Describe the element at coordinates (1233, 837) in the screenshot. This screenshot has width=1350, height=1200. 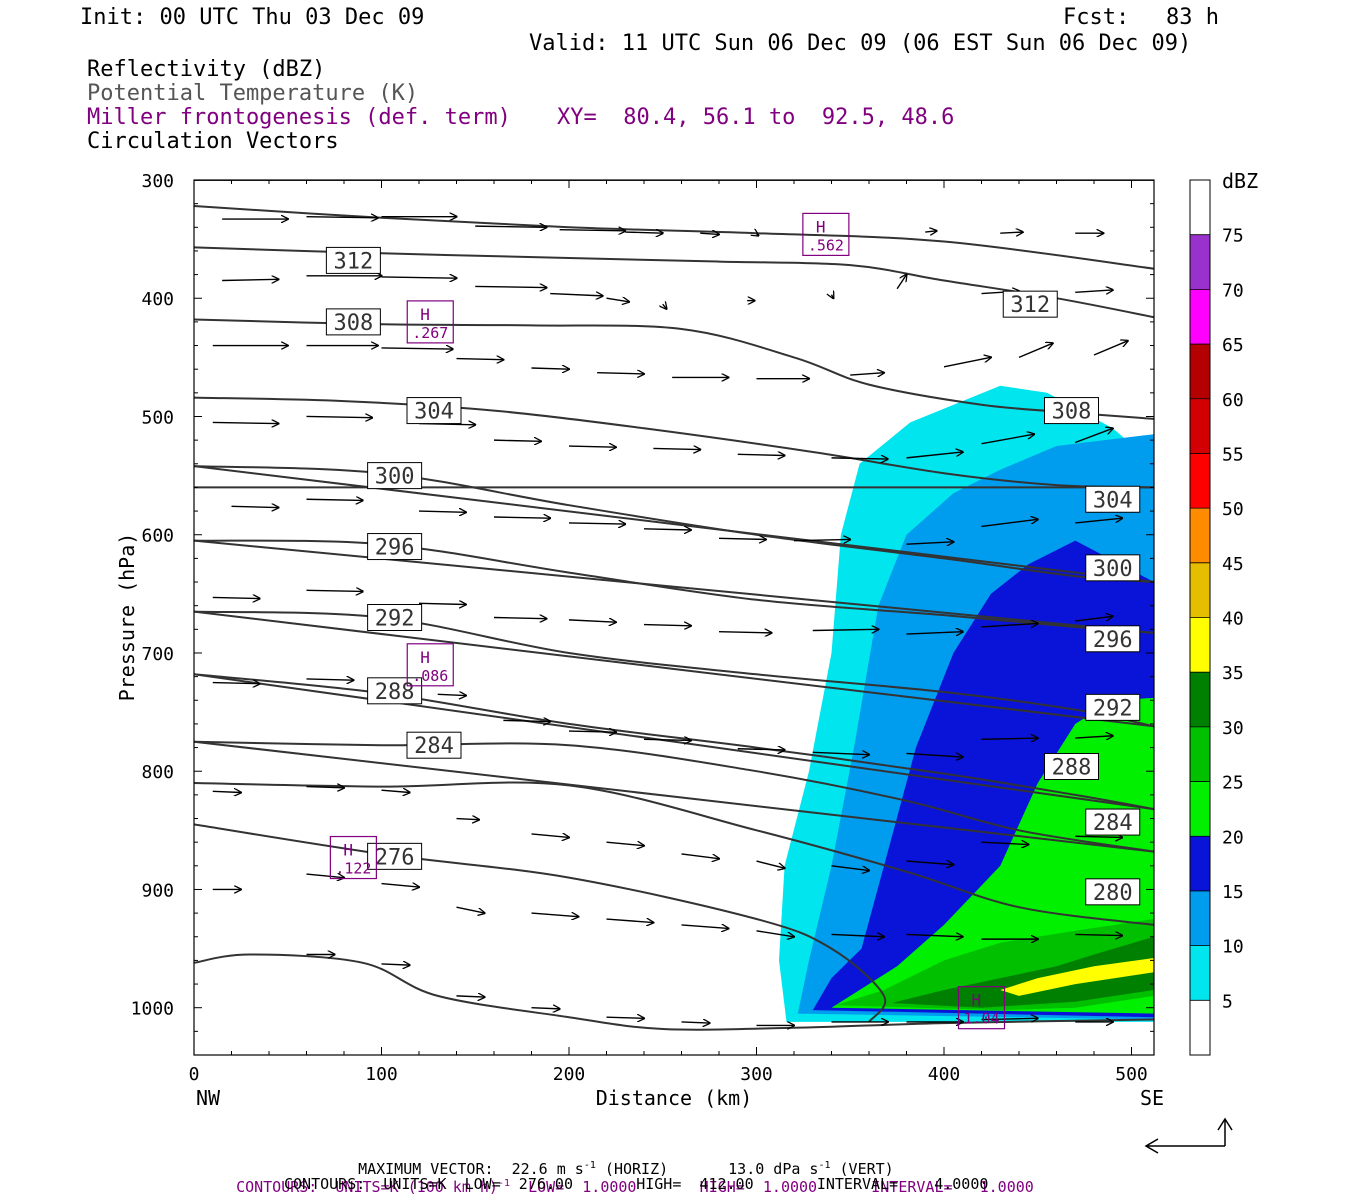
I see `colorbar-level-label: 20` at that location.